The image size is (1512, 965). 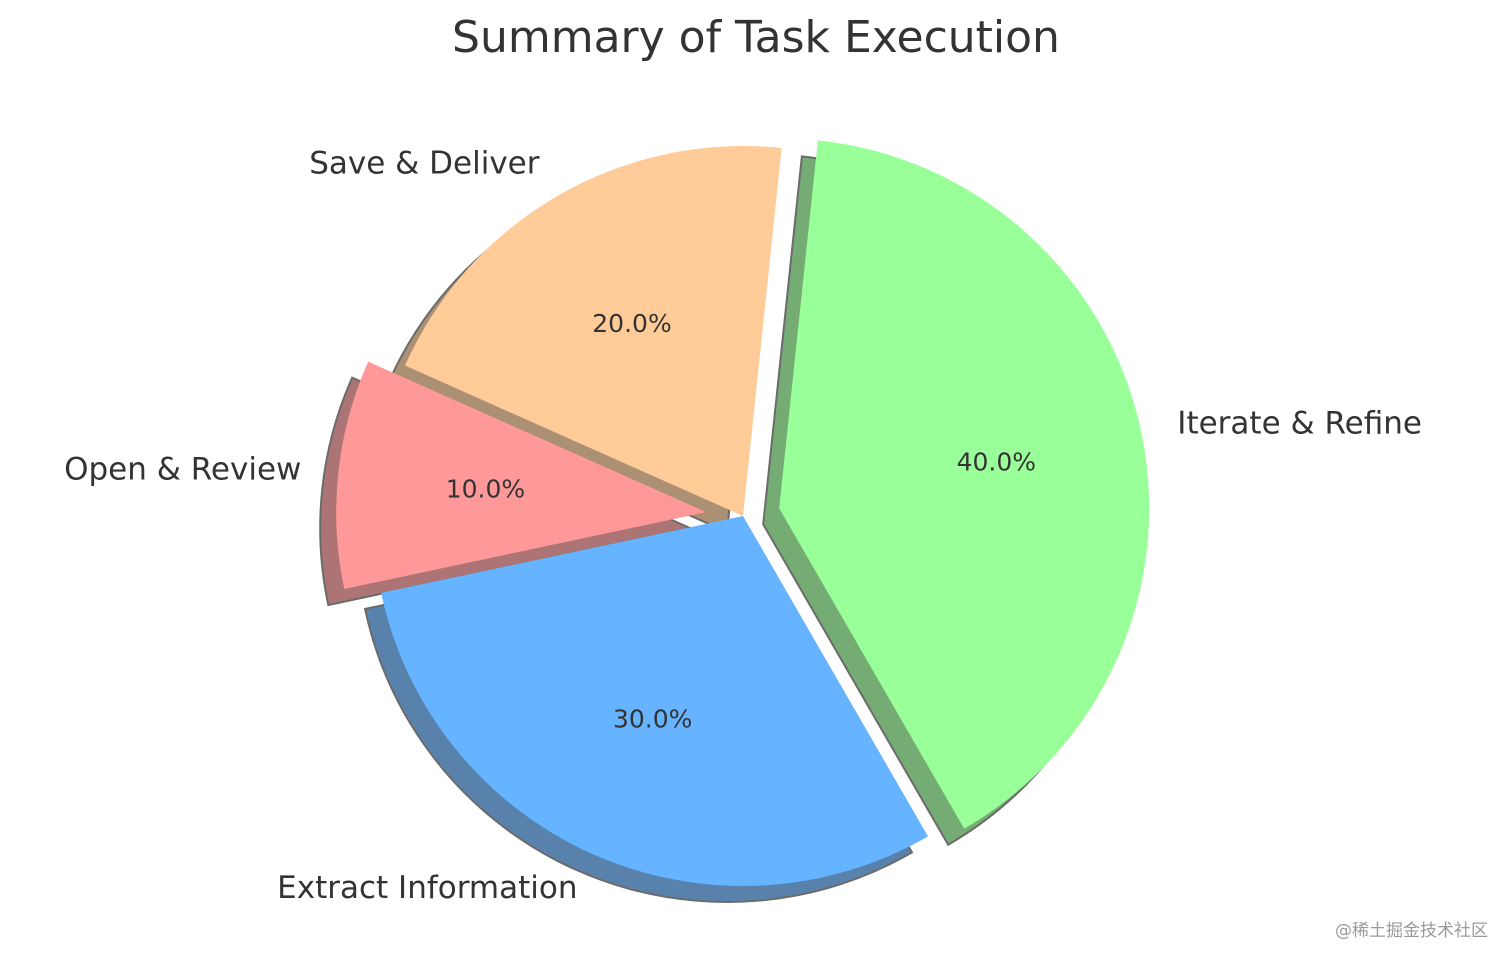 I want to click on pct-label-extract-information: 30.0%, so click(x=652, y=718).